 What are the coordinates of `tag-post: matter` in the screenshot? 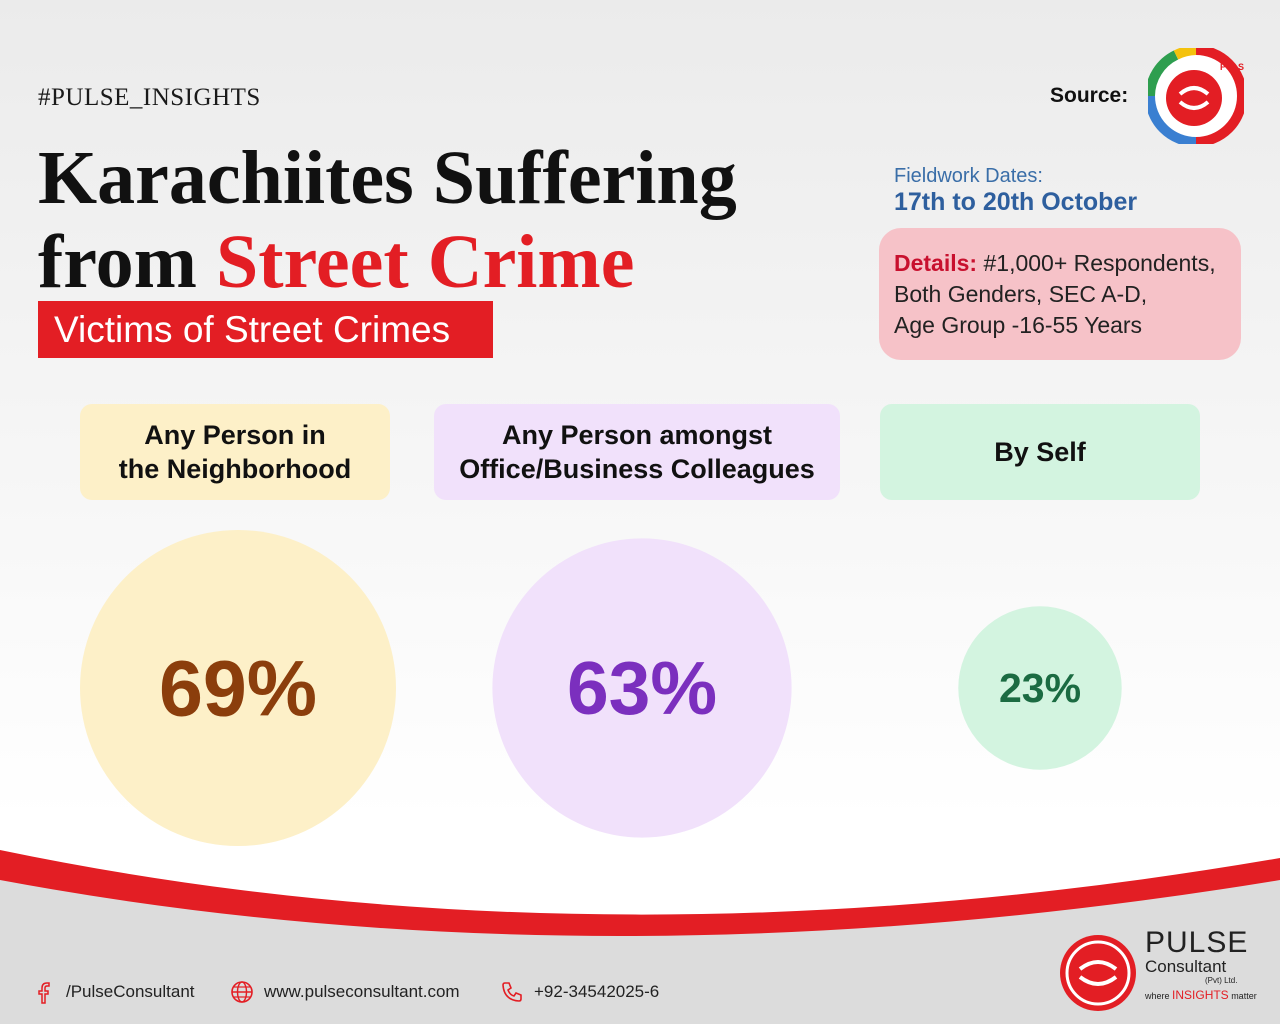 It's located at (1242, 996).